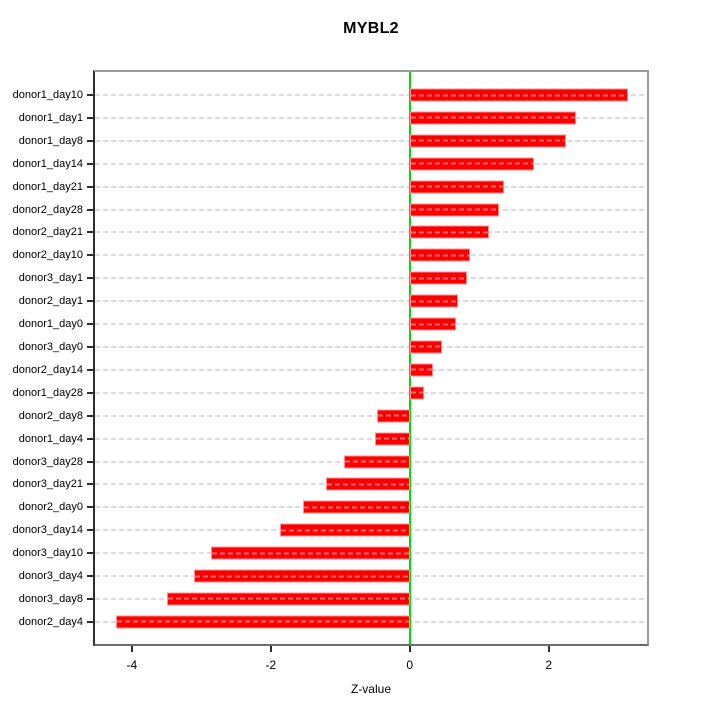 The width and height of the screenshot is (720, 720). I want to click on y-axis-label: donor1_day28, so click(47, 392).